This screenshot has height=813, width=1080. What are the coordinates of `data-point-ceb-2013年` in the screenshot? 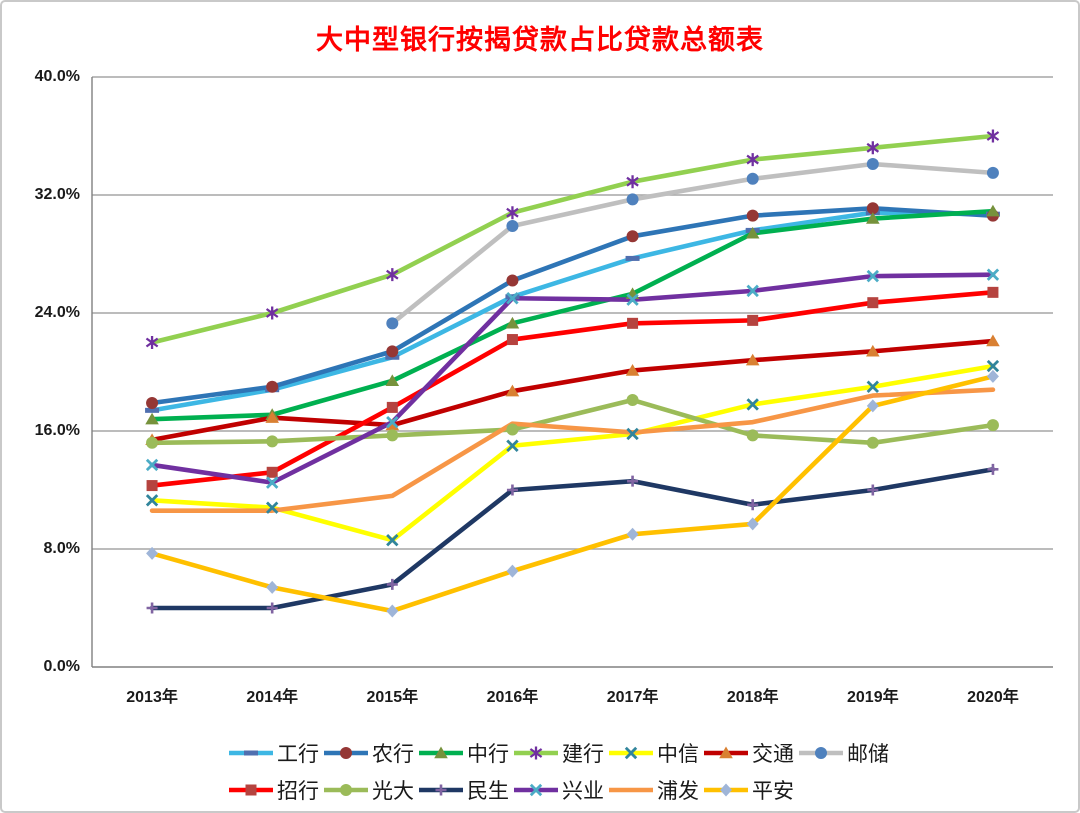 It's located at (152, 442).